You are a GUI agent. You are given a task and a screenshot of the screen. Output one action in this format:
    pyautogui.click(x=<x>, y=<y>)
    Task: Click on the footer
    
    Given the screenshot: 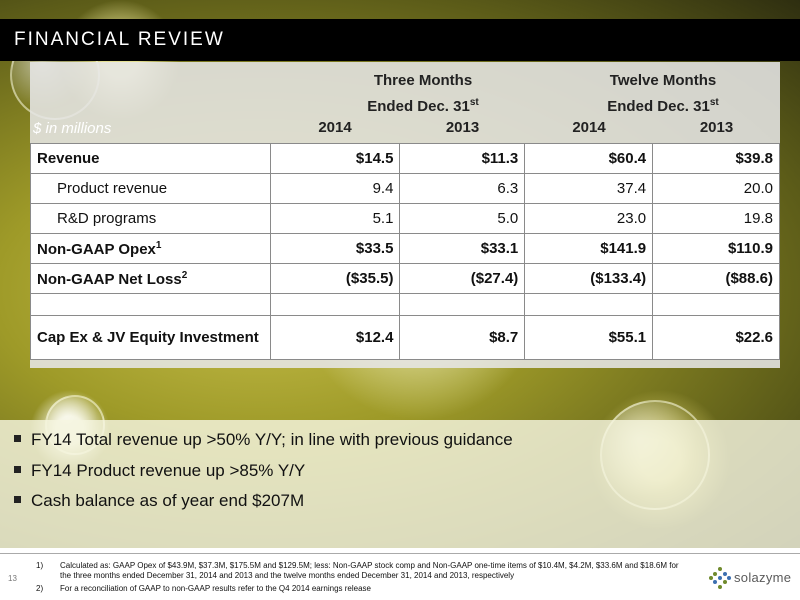 What is the action you would take?
    pyautogui.click(x=400, y=574)
    